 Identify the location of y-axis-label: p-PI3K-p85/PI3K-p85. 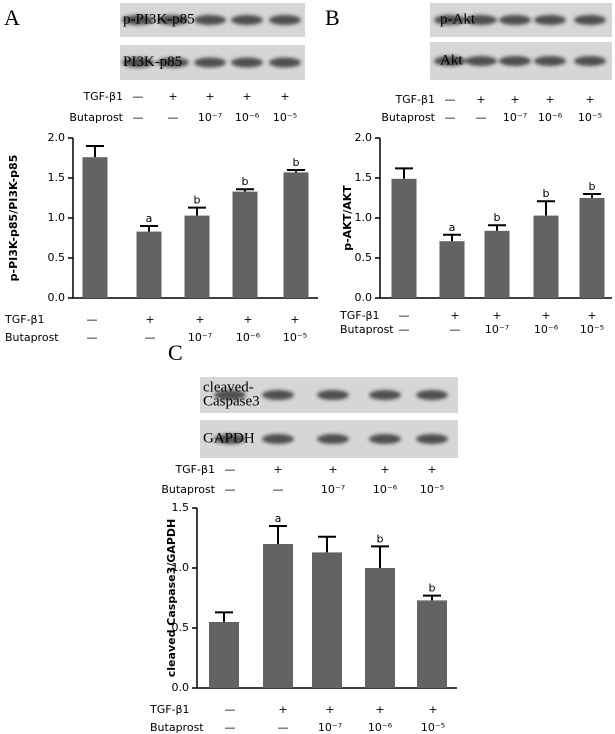
(13, 218).